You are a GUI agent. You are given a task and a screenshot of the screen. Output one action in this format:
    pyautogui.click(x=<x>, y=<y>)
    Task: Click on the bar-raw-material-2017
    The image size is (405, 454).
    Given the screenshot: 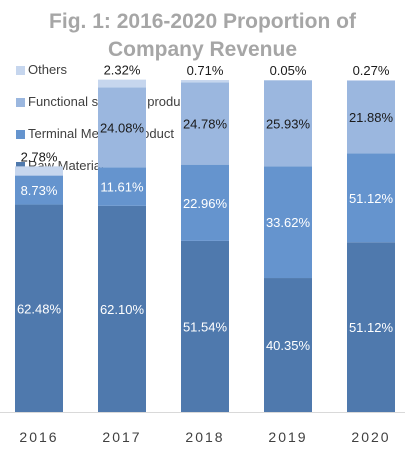 What is the action you would take?
    pyautogui.click(x=122, y=308)
    